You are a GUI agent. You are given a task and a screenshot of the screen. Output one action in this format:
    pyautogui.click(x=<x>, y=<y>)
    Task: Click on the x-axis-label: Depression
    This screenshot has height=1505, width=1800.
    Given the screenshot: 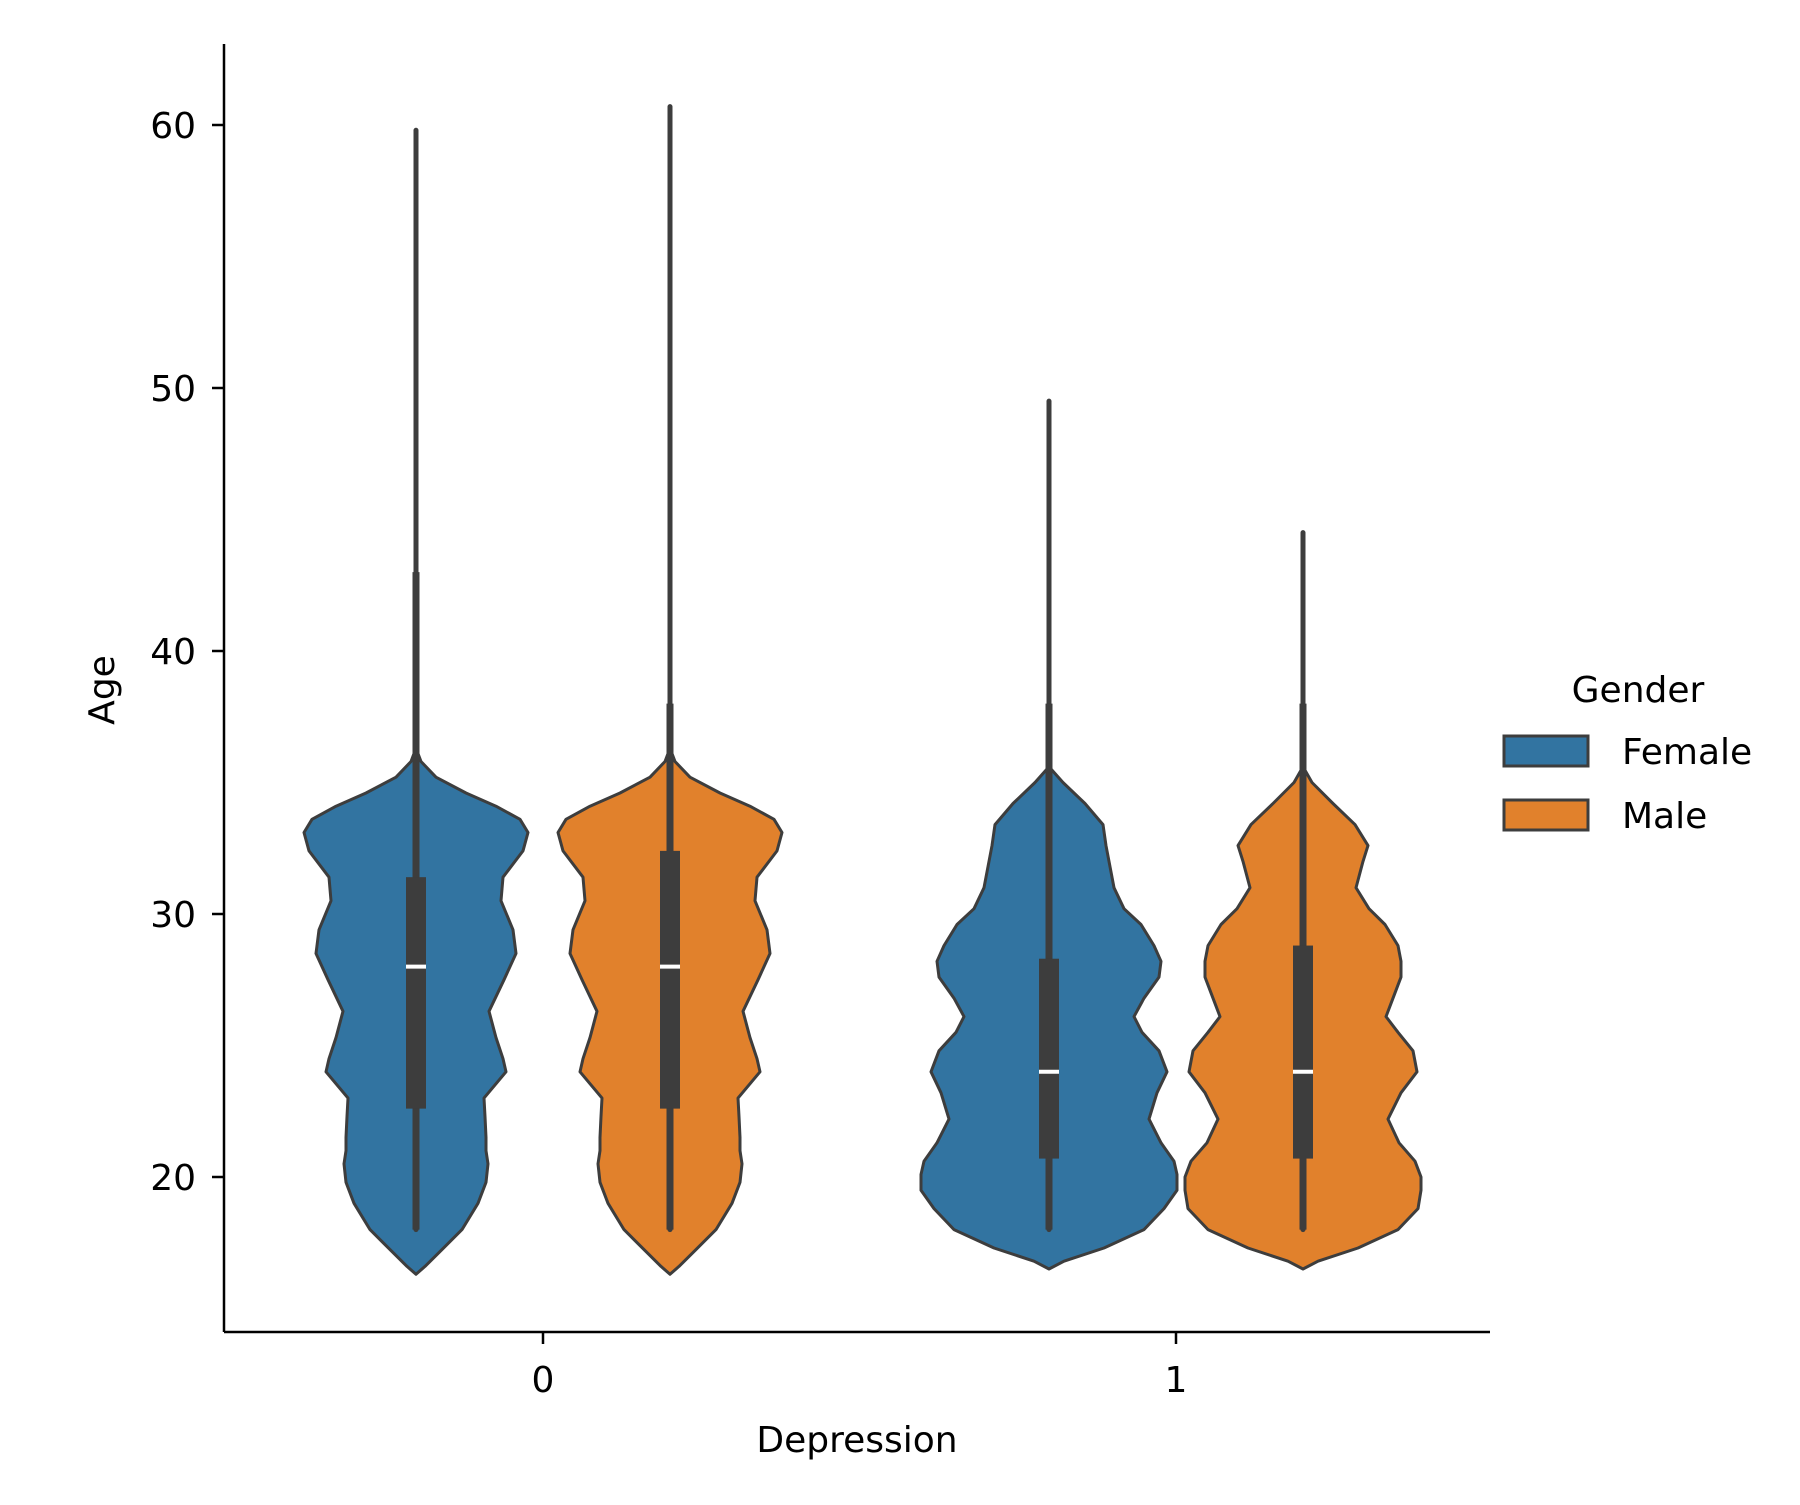 What is the action you would take?
    pyautogui.click(x=856, y=1440)
    